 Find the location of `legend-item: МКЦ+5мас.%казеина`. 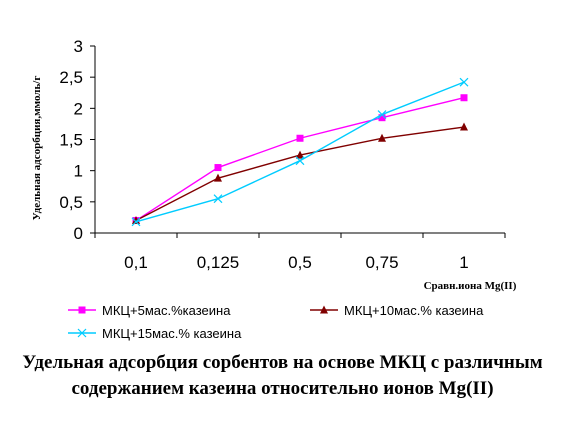

legend-item: МКЦ+5мас.%казеина is located at coordinates (149, 310).